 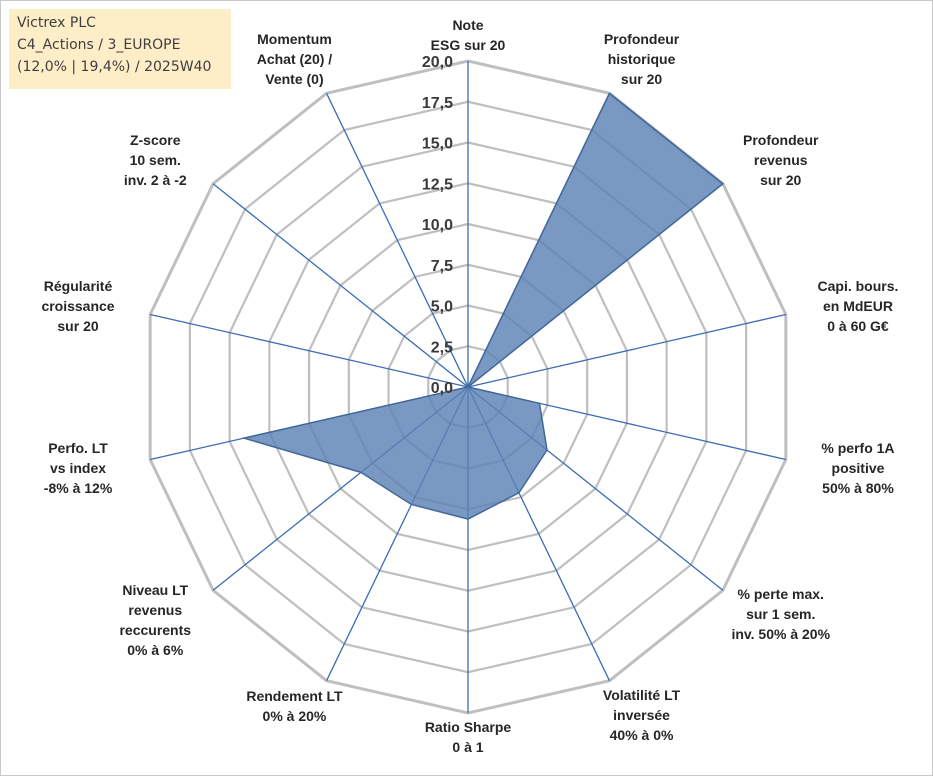 I want to click on axis-label-line: Note, so click(x=467, y=25).